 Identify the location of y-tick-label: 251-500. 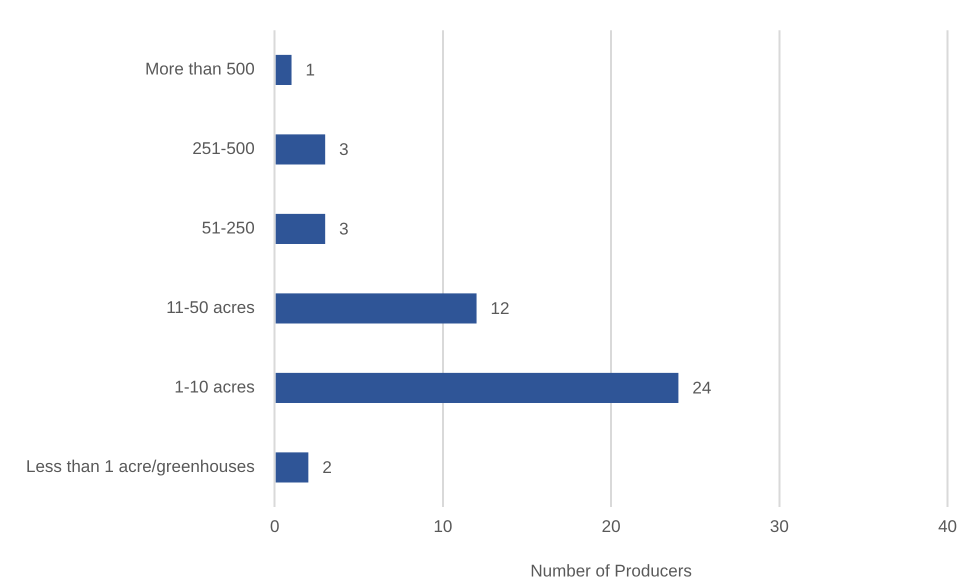
(223, 148).